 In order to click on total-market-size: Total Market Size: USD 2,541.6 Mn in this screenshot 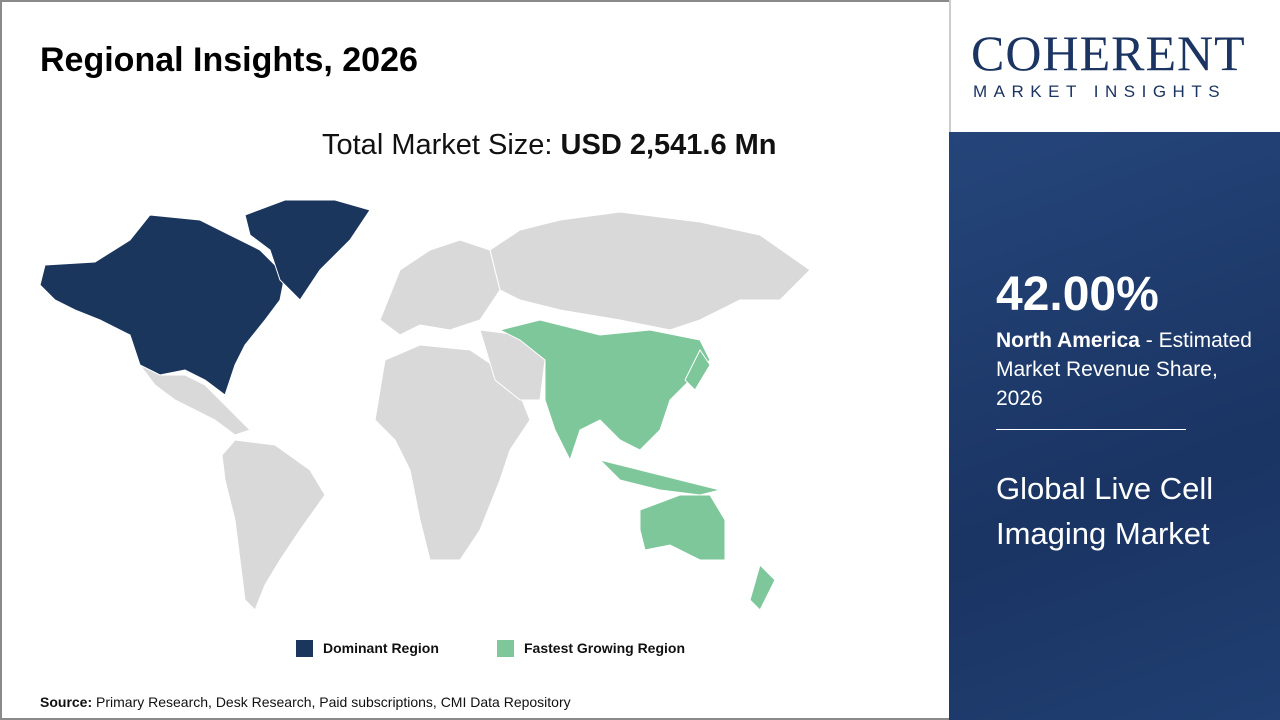, I will do `click(549, 145)`.